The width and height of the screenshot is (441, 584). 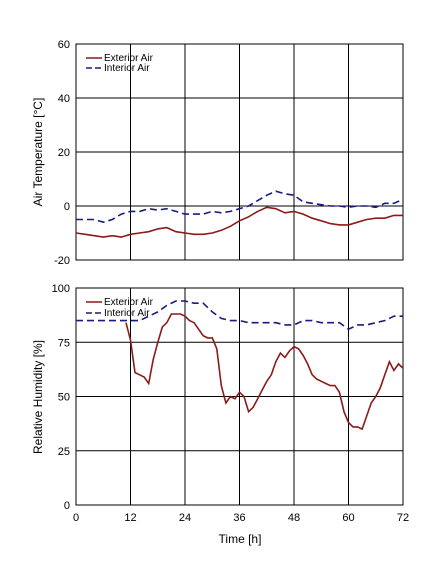 What do you see at coordinates (38, 152) in the screenshot?
I see `temperature-y-axis-label: Air Temperature [°C]` at bounding box center [38, 152].